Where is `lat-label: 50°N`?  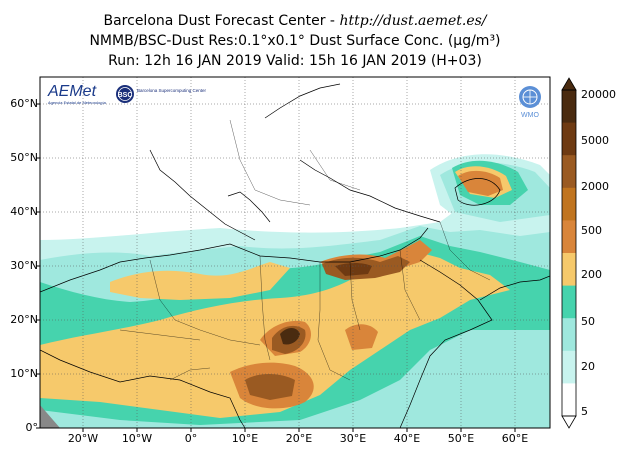 lat-label: 50°N is located at coordinates (24, 157).